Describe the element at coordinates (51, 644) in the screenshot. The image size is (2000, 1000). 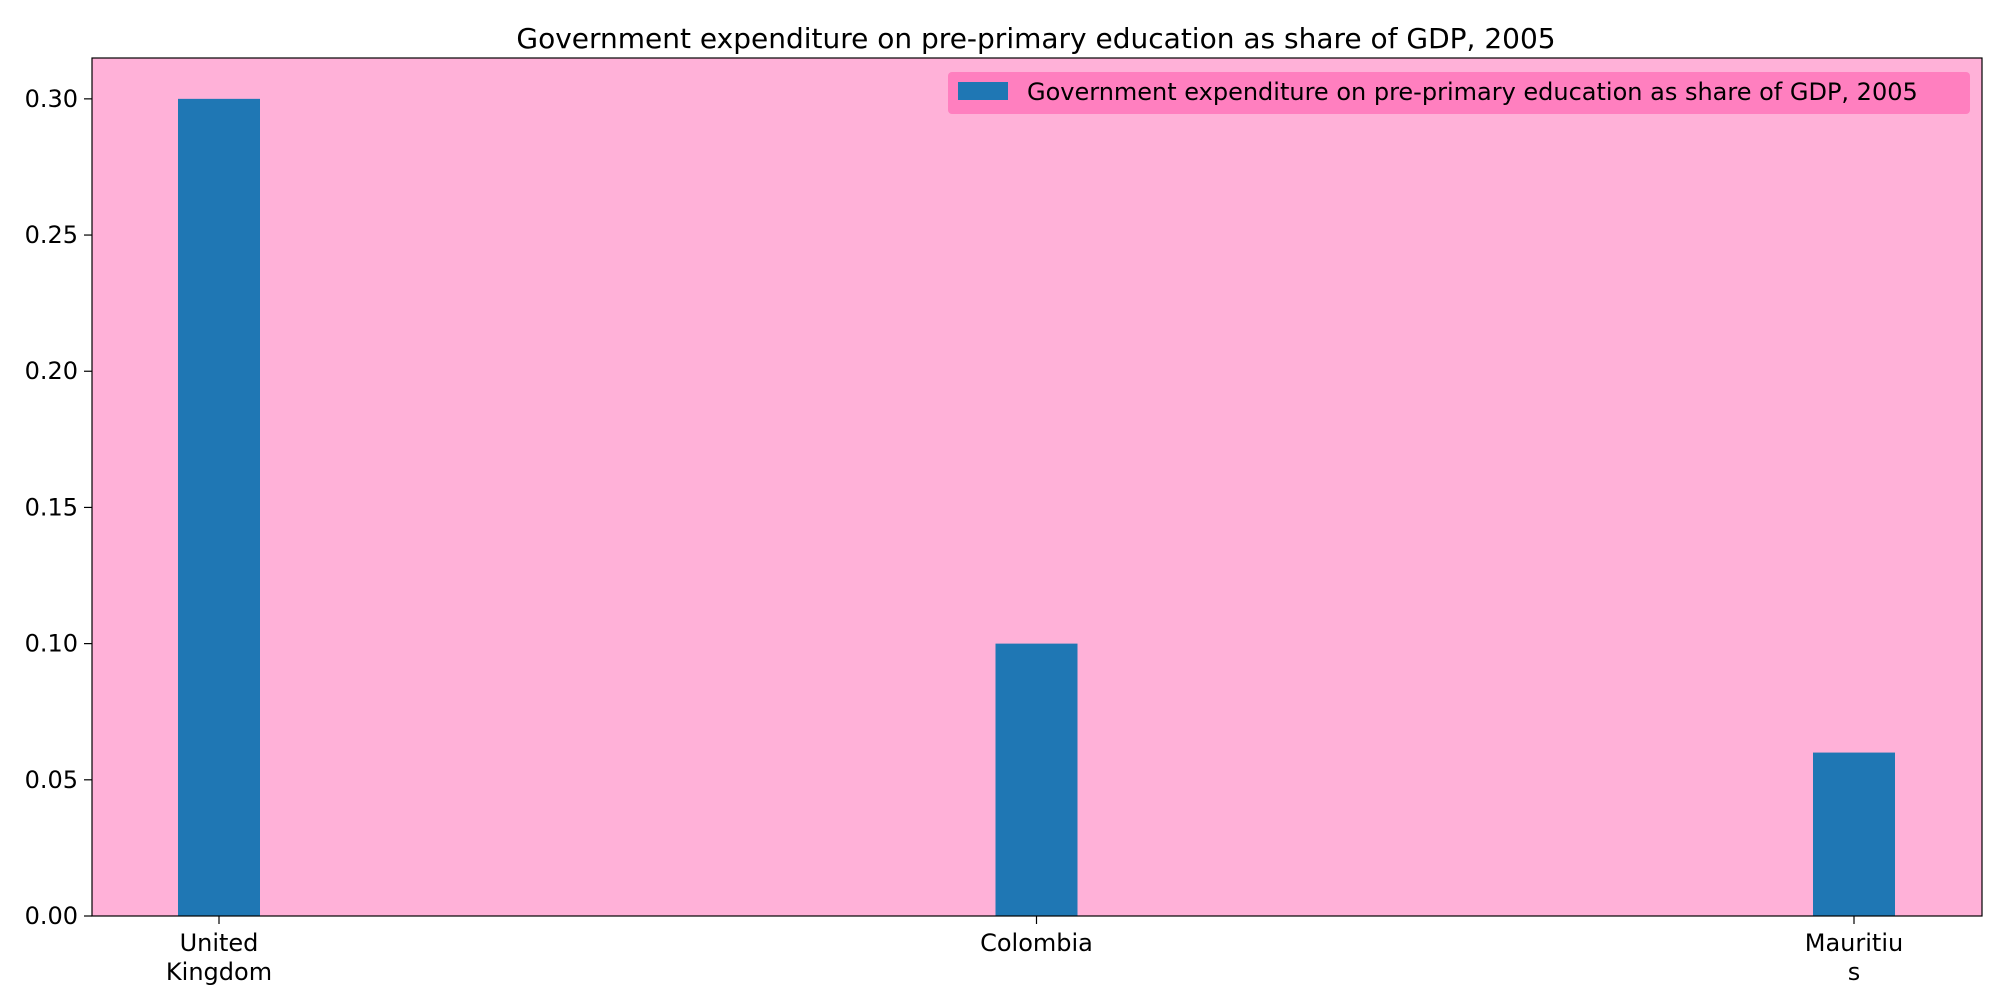
I see `y-tick-label: 0.10` at that location.